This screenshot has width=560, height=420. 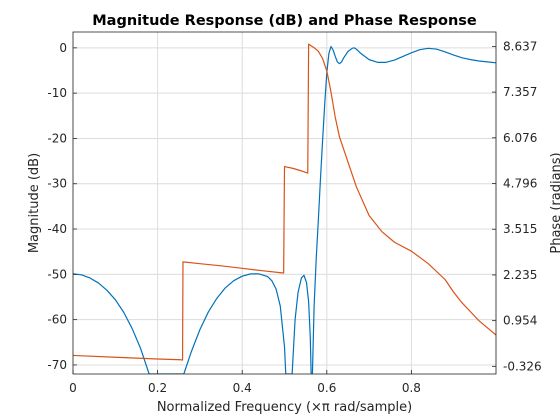 I want to click on x-tick-label: 0, so click(x=73, y=388).